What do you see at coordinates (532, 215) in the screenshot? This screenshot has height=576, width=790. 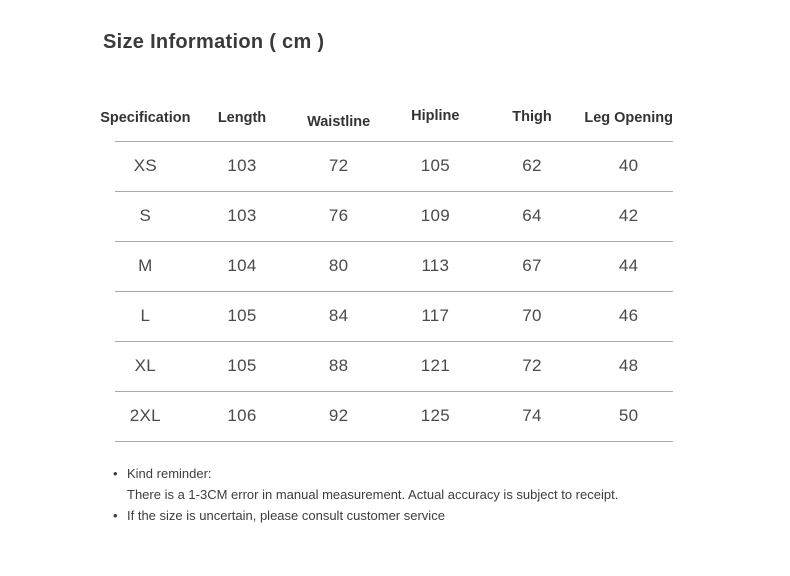 I see `thigh-value: 64` at bounding box center [532, 215].